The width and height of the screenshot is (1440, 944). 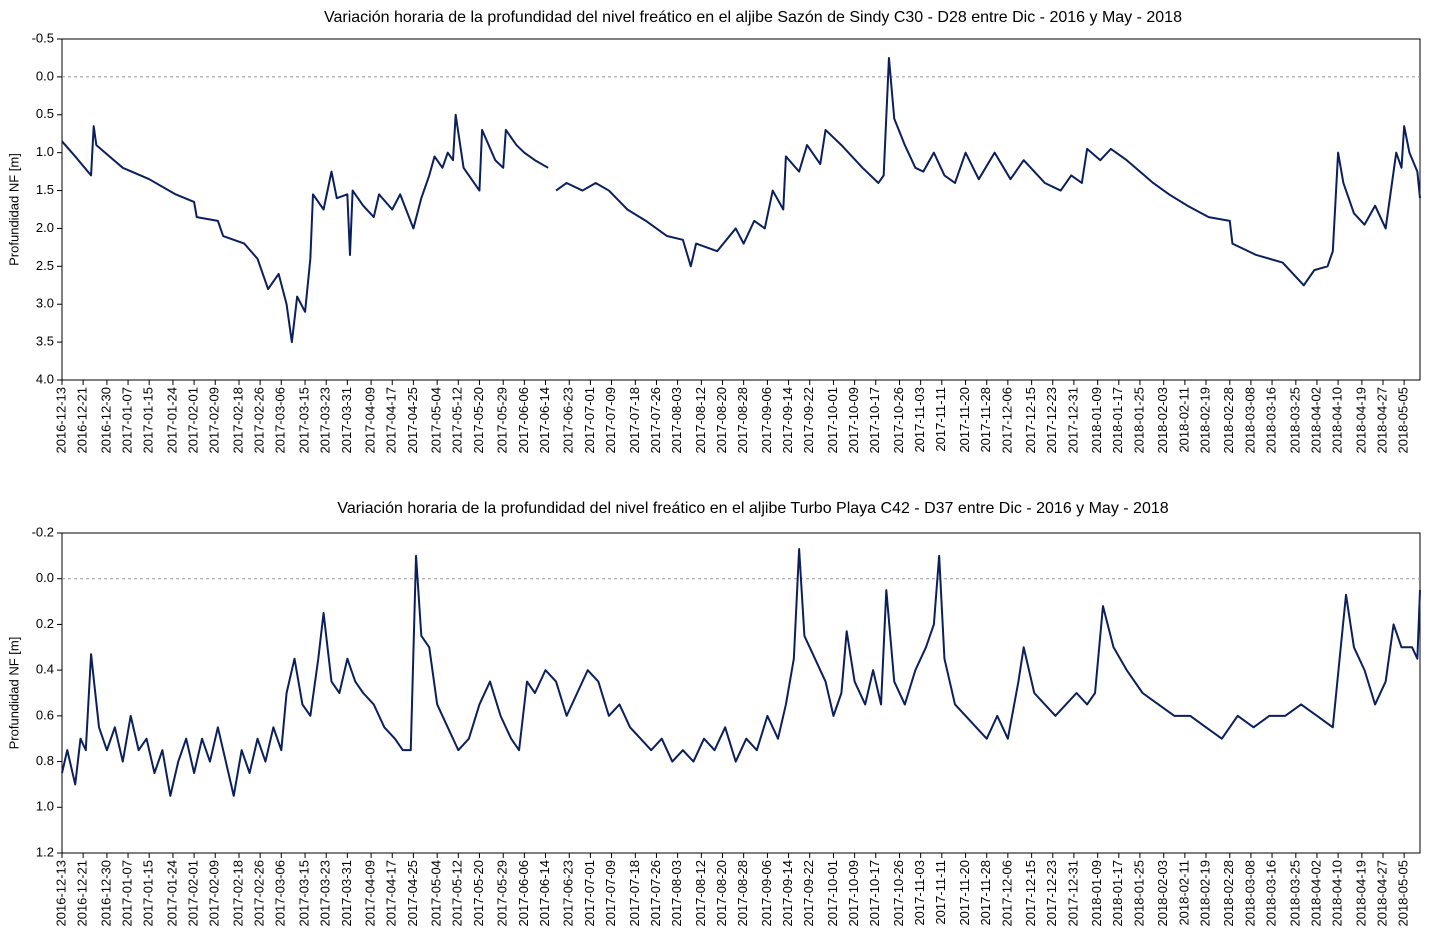 What do you see at coordinates (544, 420) in the screenshot?
I see `x-tick-label: 2017-06-14` at bounding box center [544, 420].